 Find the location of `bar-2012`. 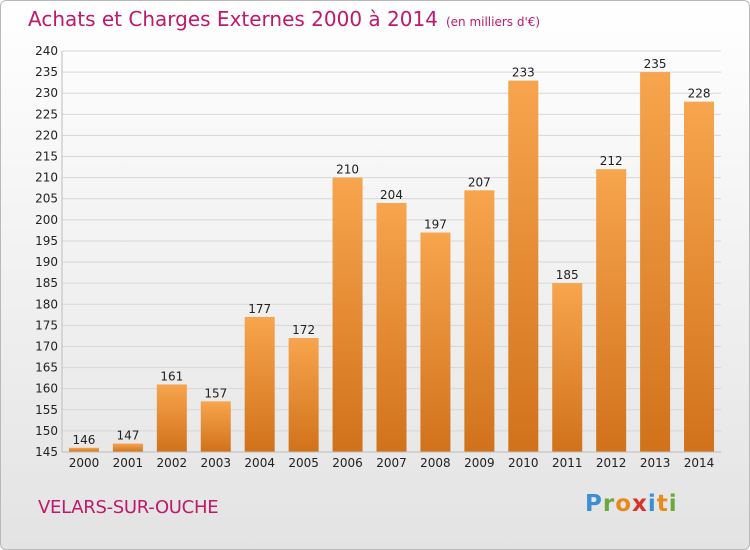

bar-2012 is located at coordinates (611, 311).